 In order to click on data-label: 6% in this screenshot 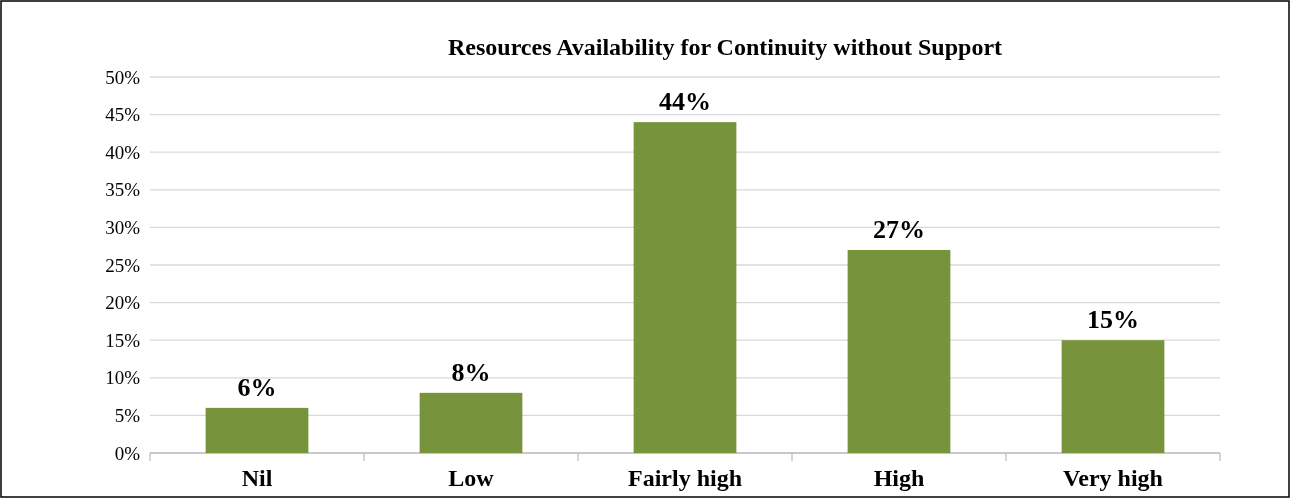, I will do `click(257, 387)`.